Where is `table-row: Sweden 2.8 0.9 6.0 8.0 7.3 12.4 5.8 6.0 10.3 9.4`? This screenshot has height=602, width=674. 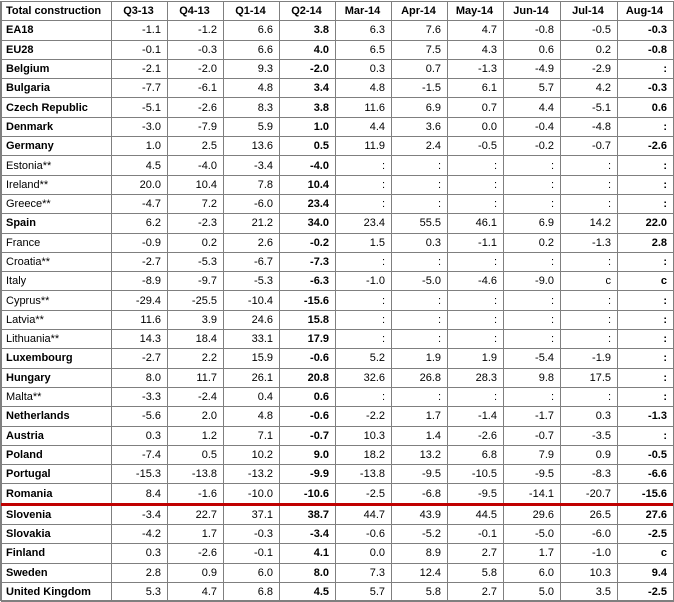 table-row: Sweden 2.8 0.9 6.0 8.0 7.3 12.4 5.8 6.0 10.3 9.4 is located at coordinates (337, 572).